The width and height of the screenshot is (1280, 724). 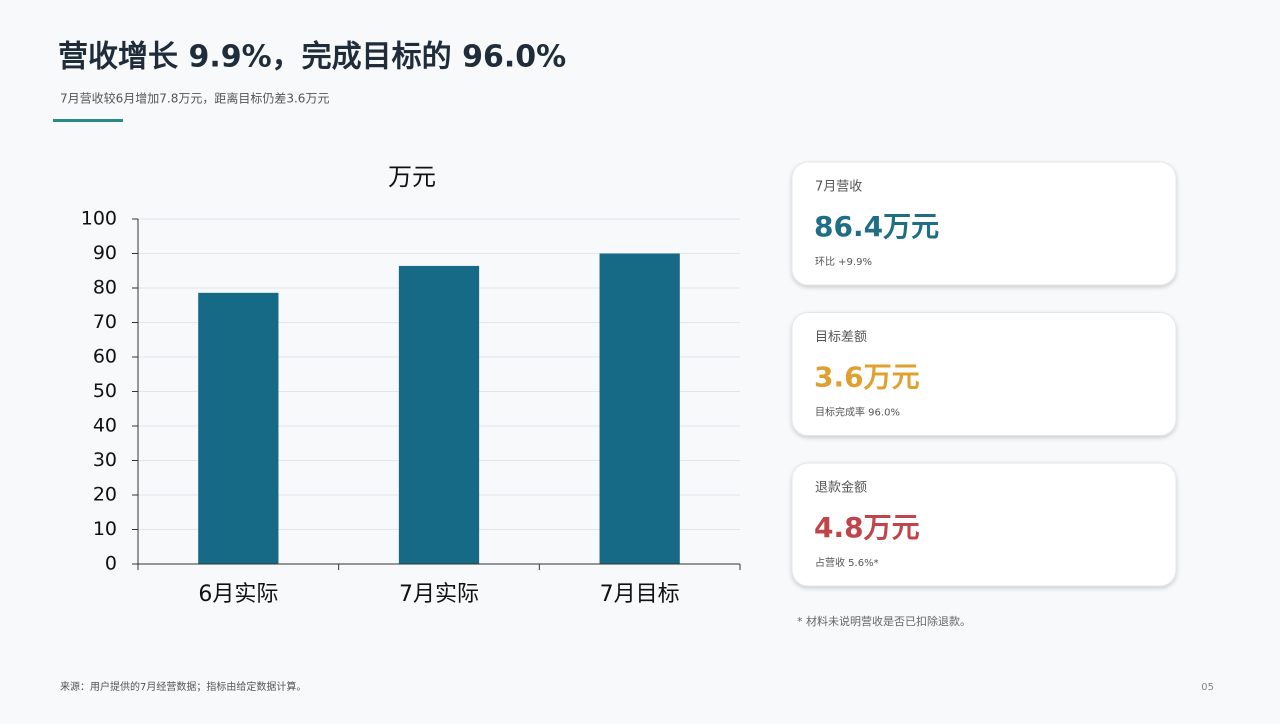 What do you see at coordinates (105, 357) in the screenshot?
I see `y-tick-label: 60` at bounding box center [105, 357].